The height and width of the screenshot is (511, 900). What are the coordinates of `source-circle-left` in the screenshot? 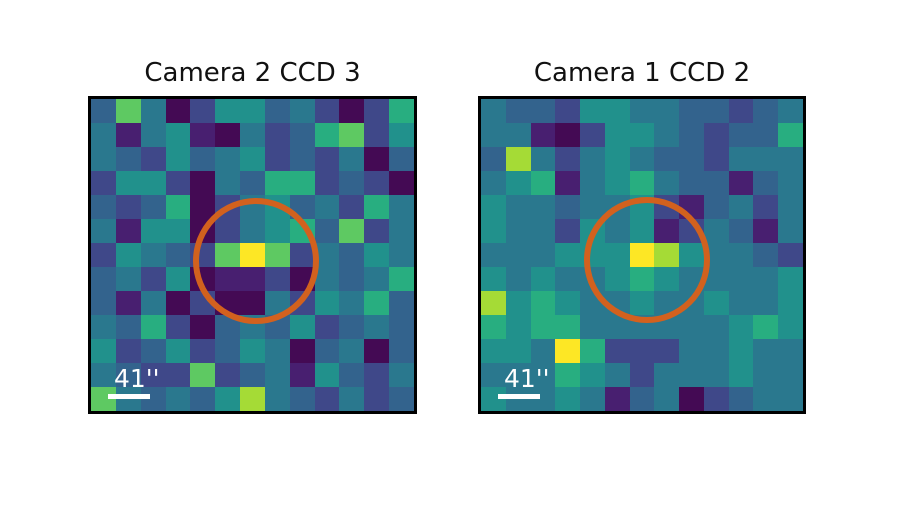 It's located at (256, 261).